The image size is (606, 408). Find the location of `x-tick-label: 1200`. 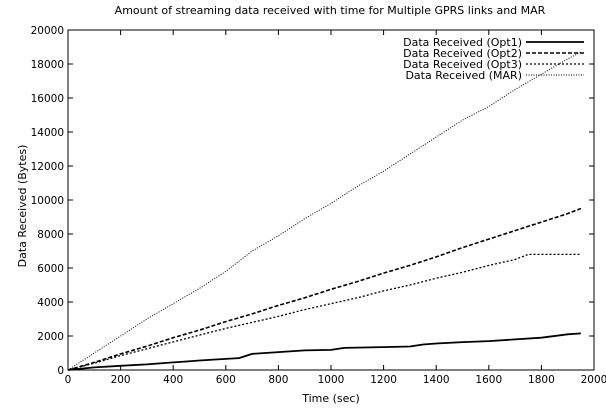

x-tick-label: 1200 is located at coordinates (383, 380).